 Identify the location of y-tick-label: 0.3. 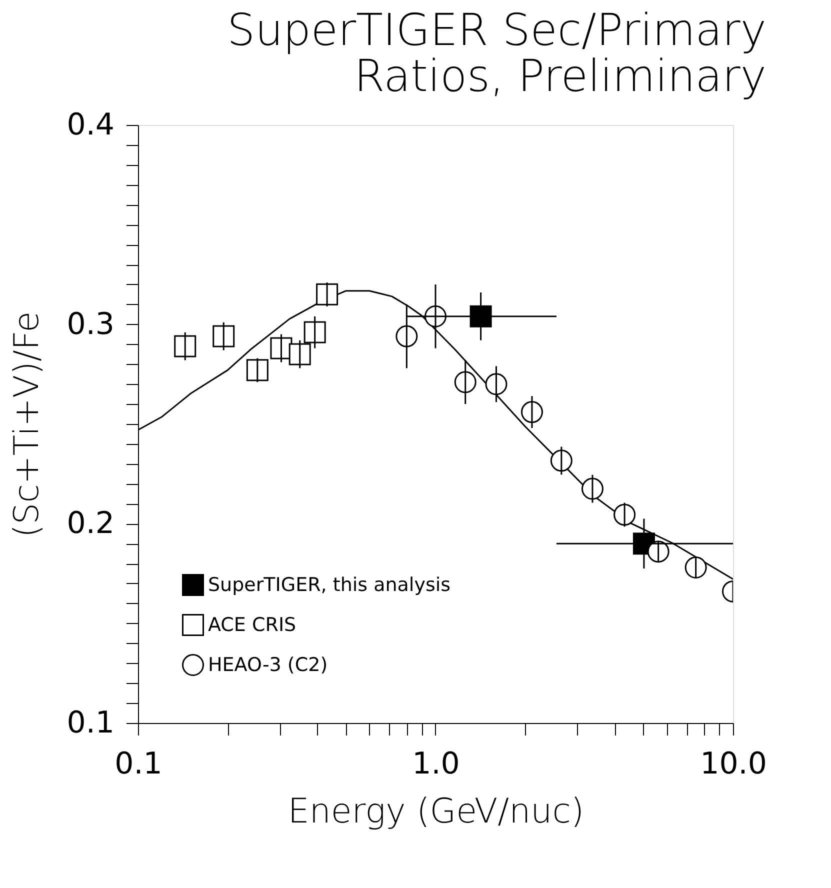
(90, 324).